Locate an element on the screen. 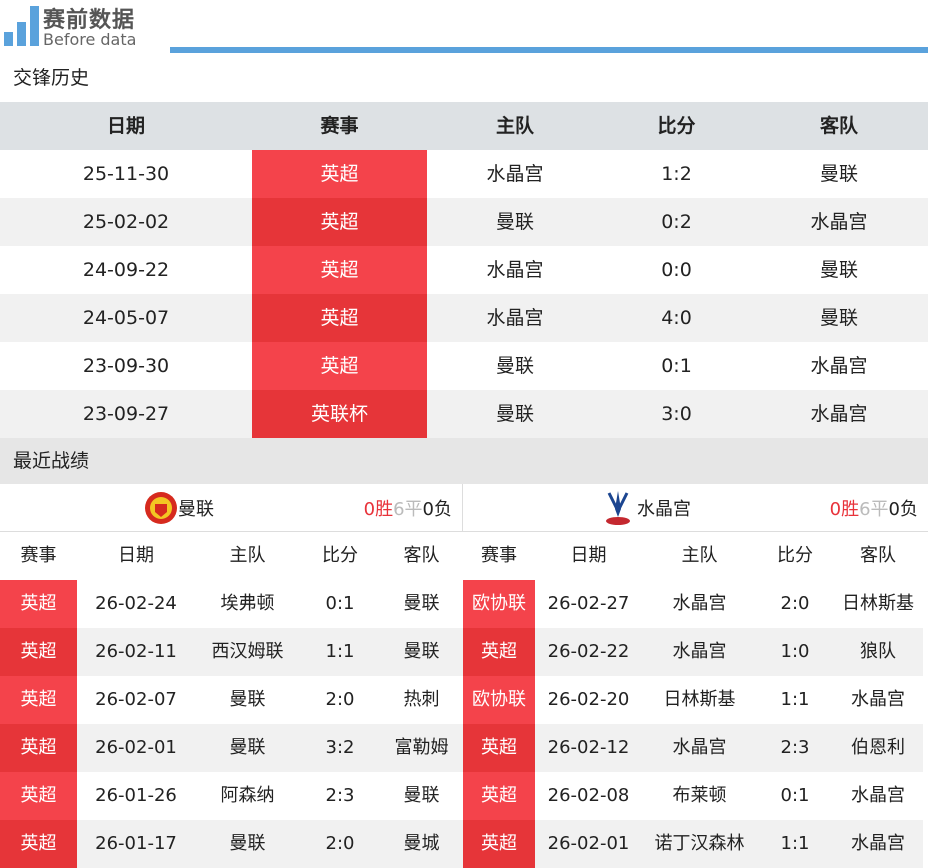 This screenshot has width=928, height=868. table-cell: 26-02-01 is located at coordinates (588, 843).